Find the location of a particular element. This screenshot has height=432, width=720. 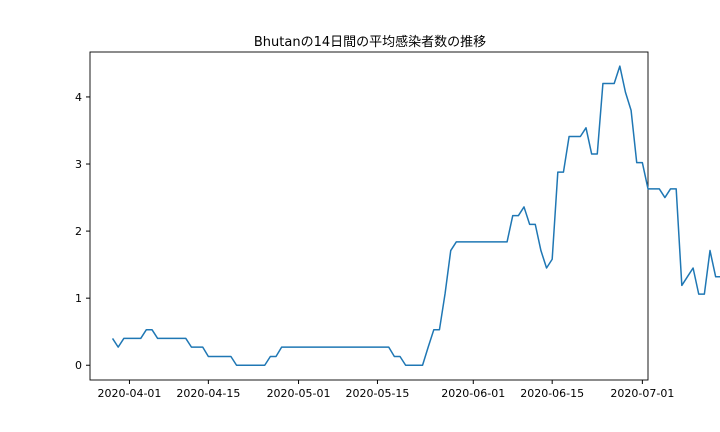

y-axis: 0 1 2 3 4 is located at coordinates (82, 231).